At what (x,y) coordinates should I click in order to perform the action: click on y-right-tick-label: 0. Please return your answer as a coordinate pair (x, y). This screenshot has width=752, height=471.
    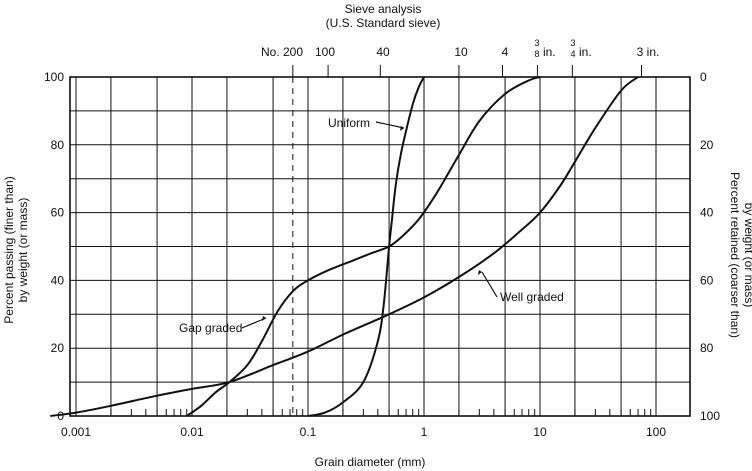
    Looking at the image, I should click on (703, 77).